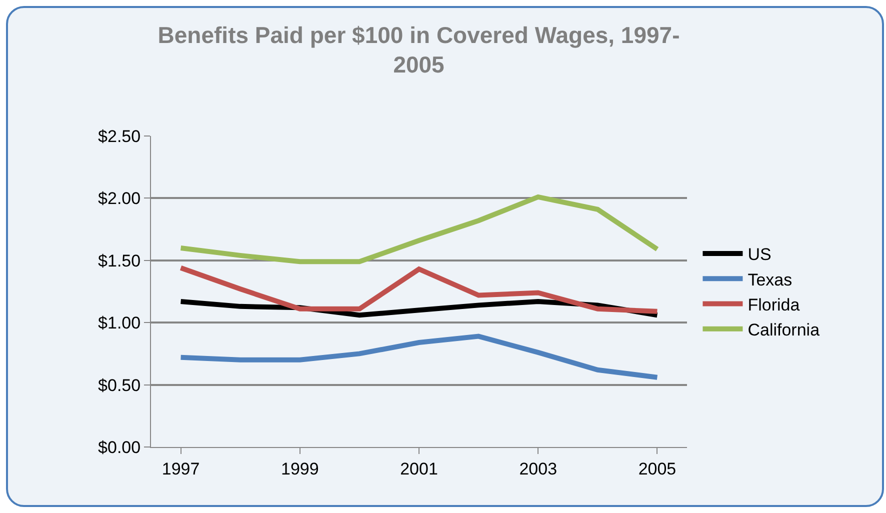  I want to click on x-tick-label: 1997, so click(181, 468).